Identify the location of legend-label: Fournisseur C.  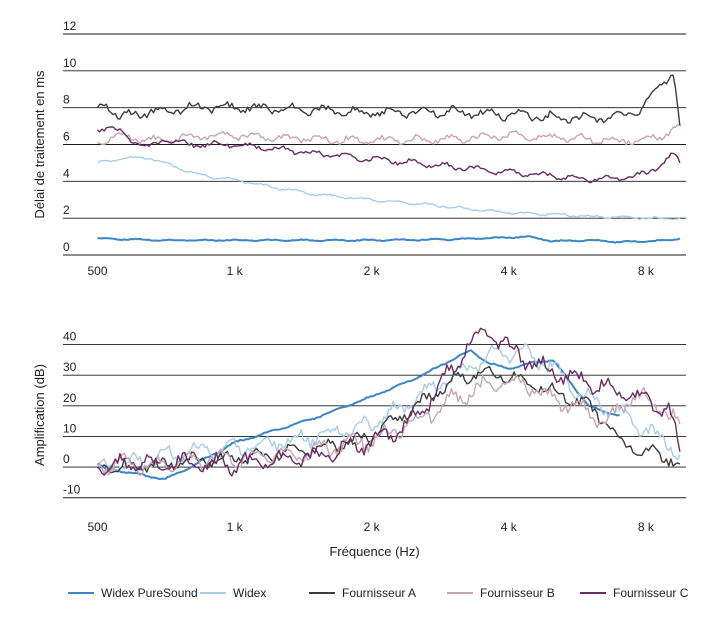
(651, 593).